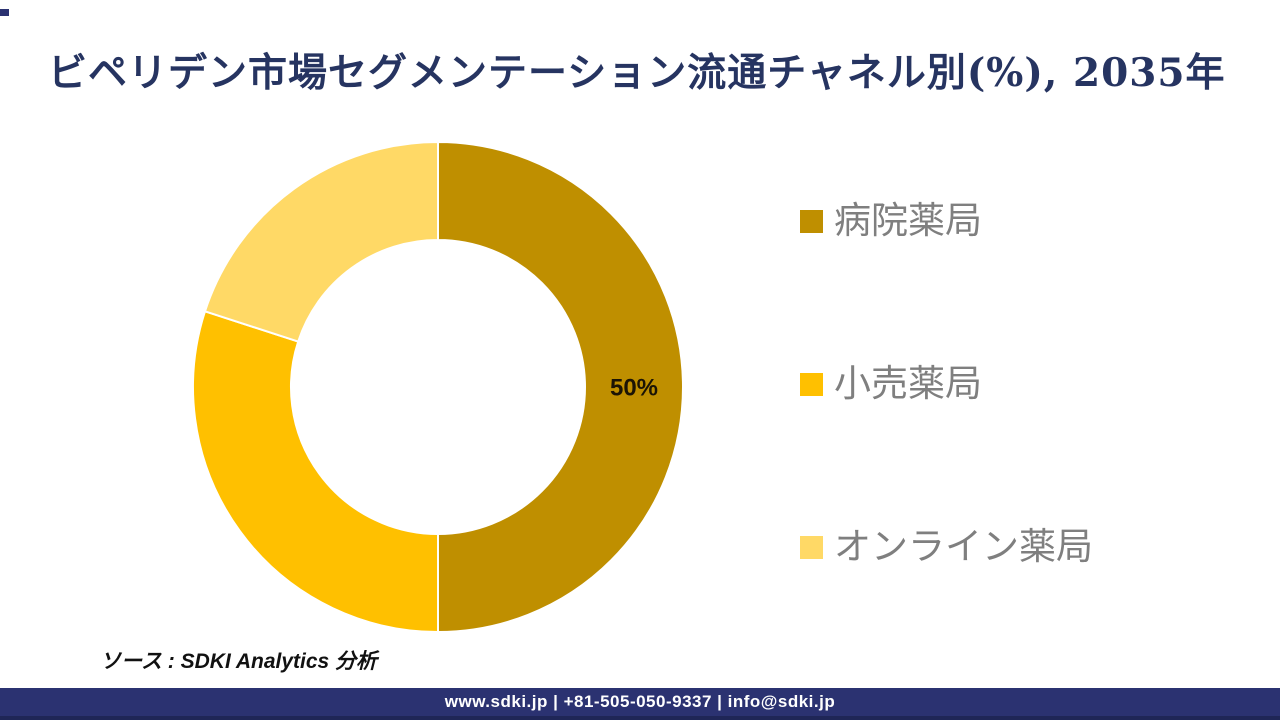 The height and width of the screenshot is (720, 1280). What do you see at coordinates (908, 220) in the screenshot?
I see `legend-label: 病院薬局` at bounding box center [908, 220].